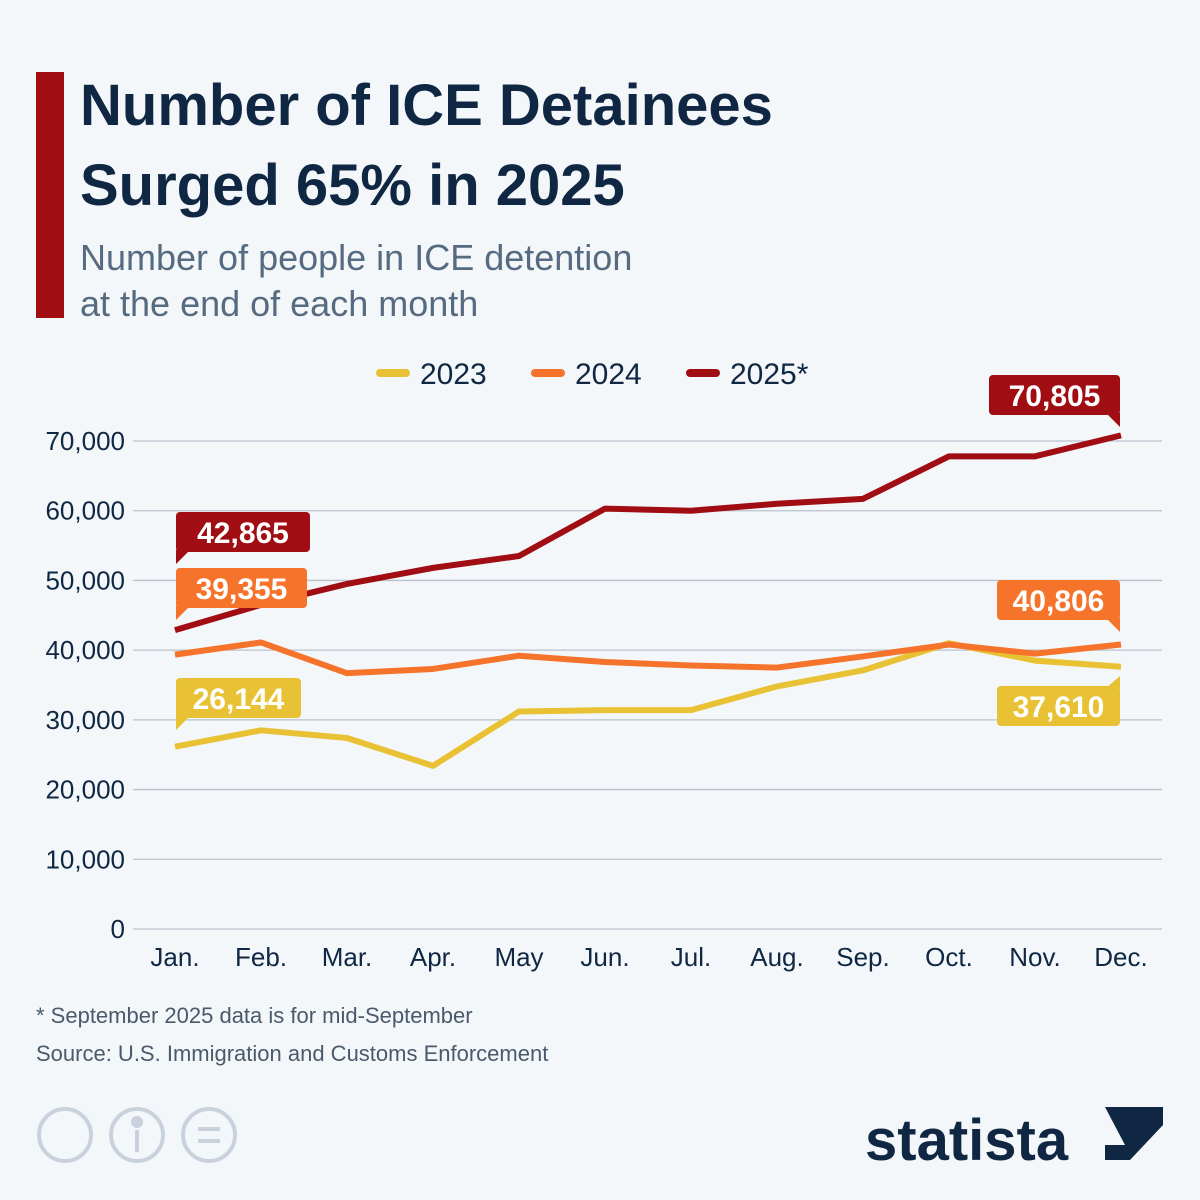 The image size is (1200, 1200). Describe the element at coordinates (85, 790) in the screenshot. I see `y-tick-label: 20,000` at that location.